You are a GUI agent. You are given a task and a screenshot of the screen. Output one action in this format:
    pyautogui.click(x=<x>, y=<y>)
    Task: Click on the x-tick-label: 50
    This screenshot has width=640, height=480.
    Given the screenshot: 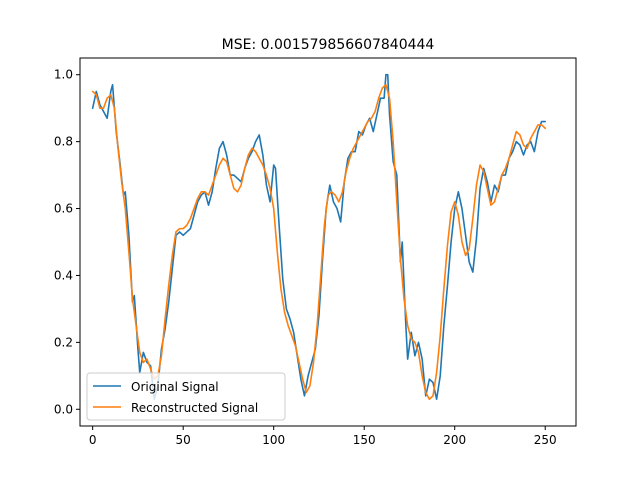 What is the action you would take?
    pyautogui.click(x=183, y=440)
    